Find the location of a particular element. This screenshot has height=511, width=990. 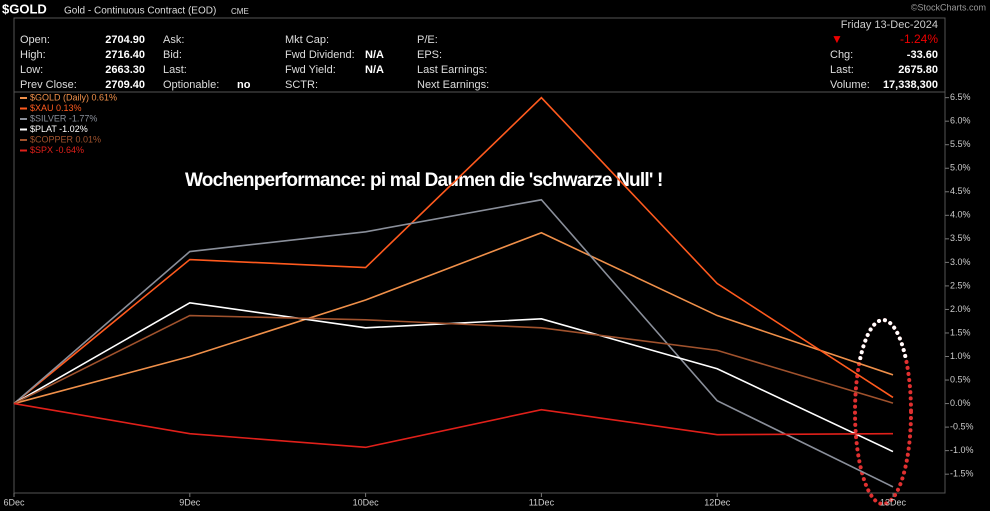

field-label: Fwd Dividend: is located at coordinates (320, 55).